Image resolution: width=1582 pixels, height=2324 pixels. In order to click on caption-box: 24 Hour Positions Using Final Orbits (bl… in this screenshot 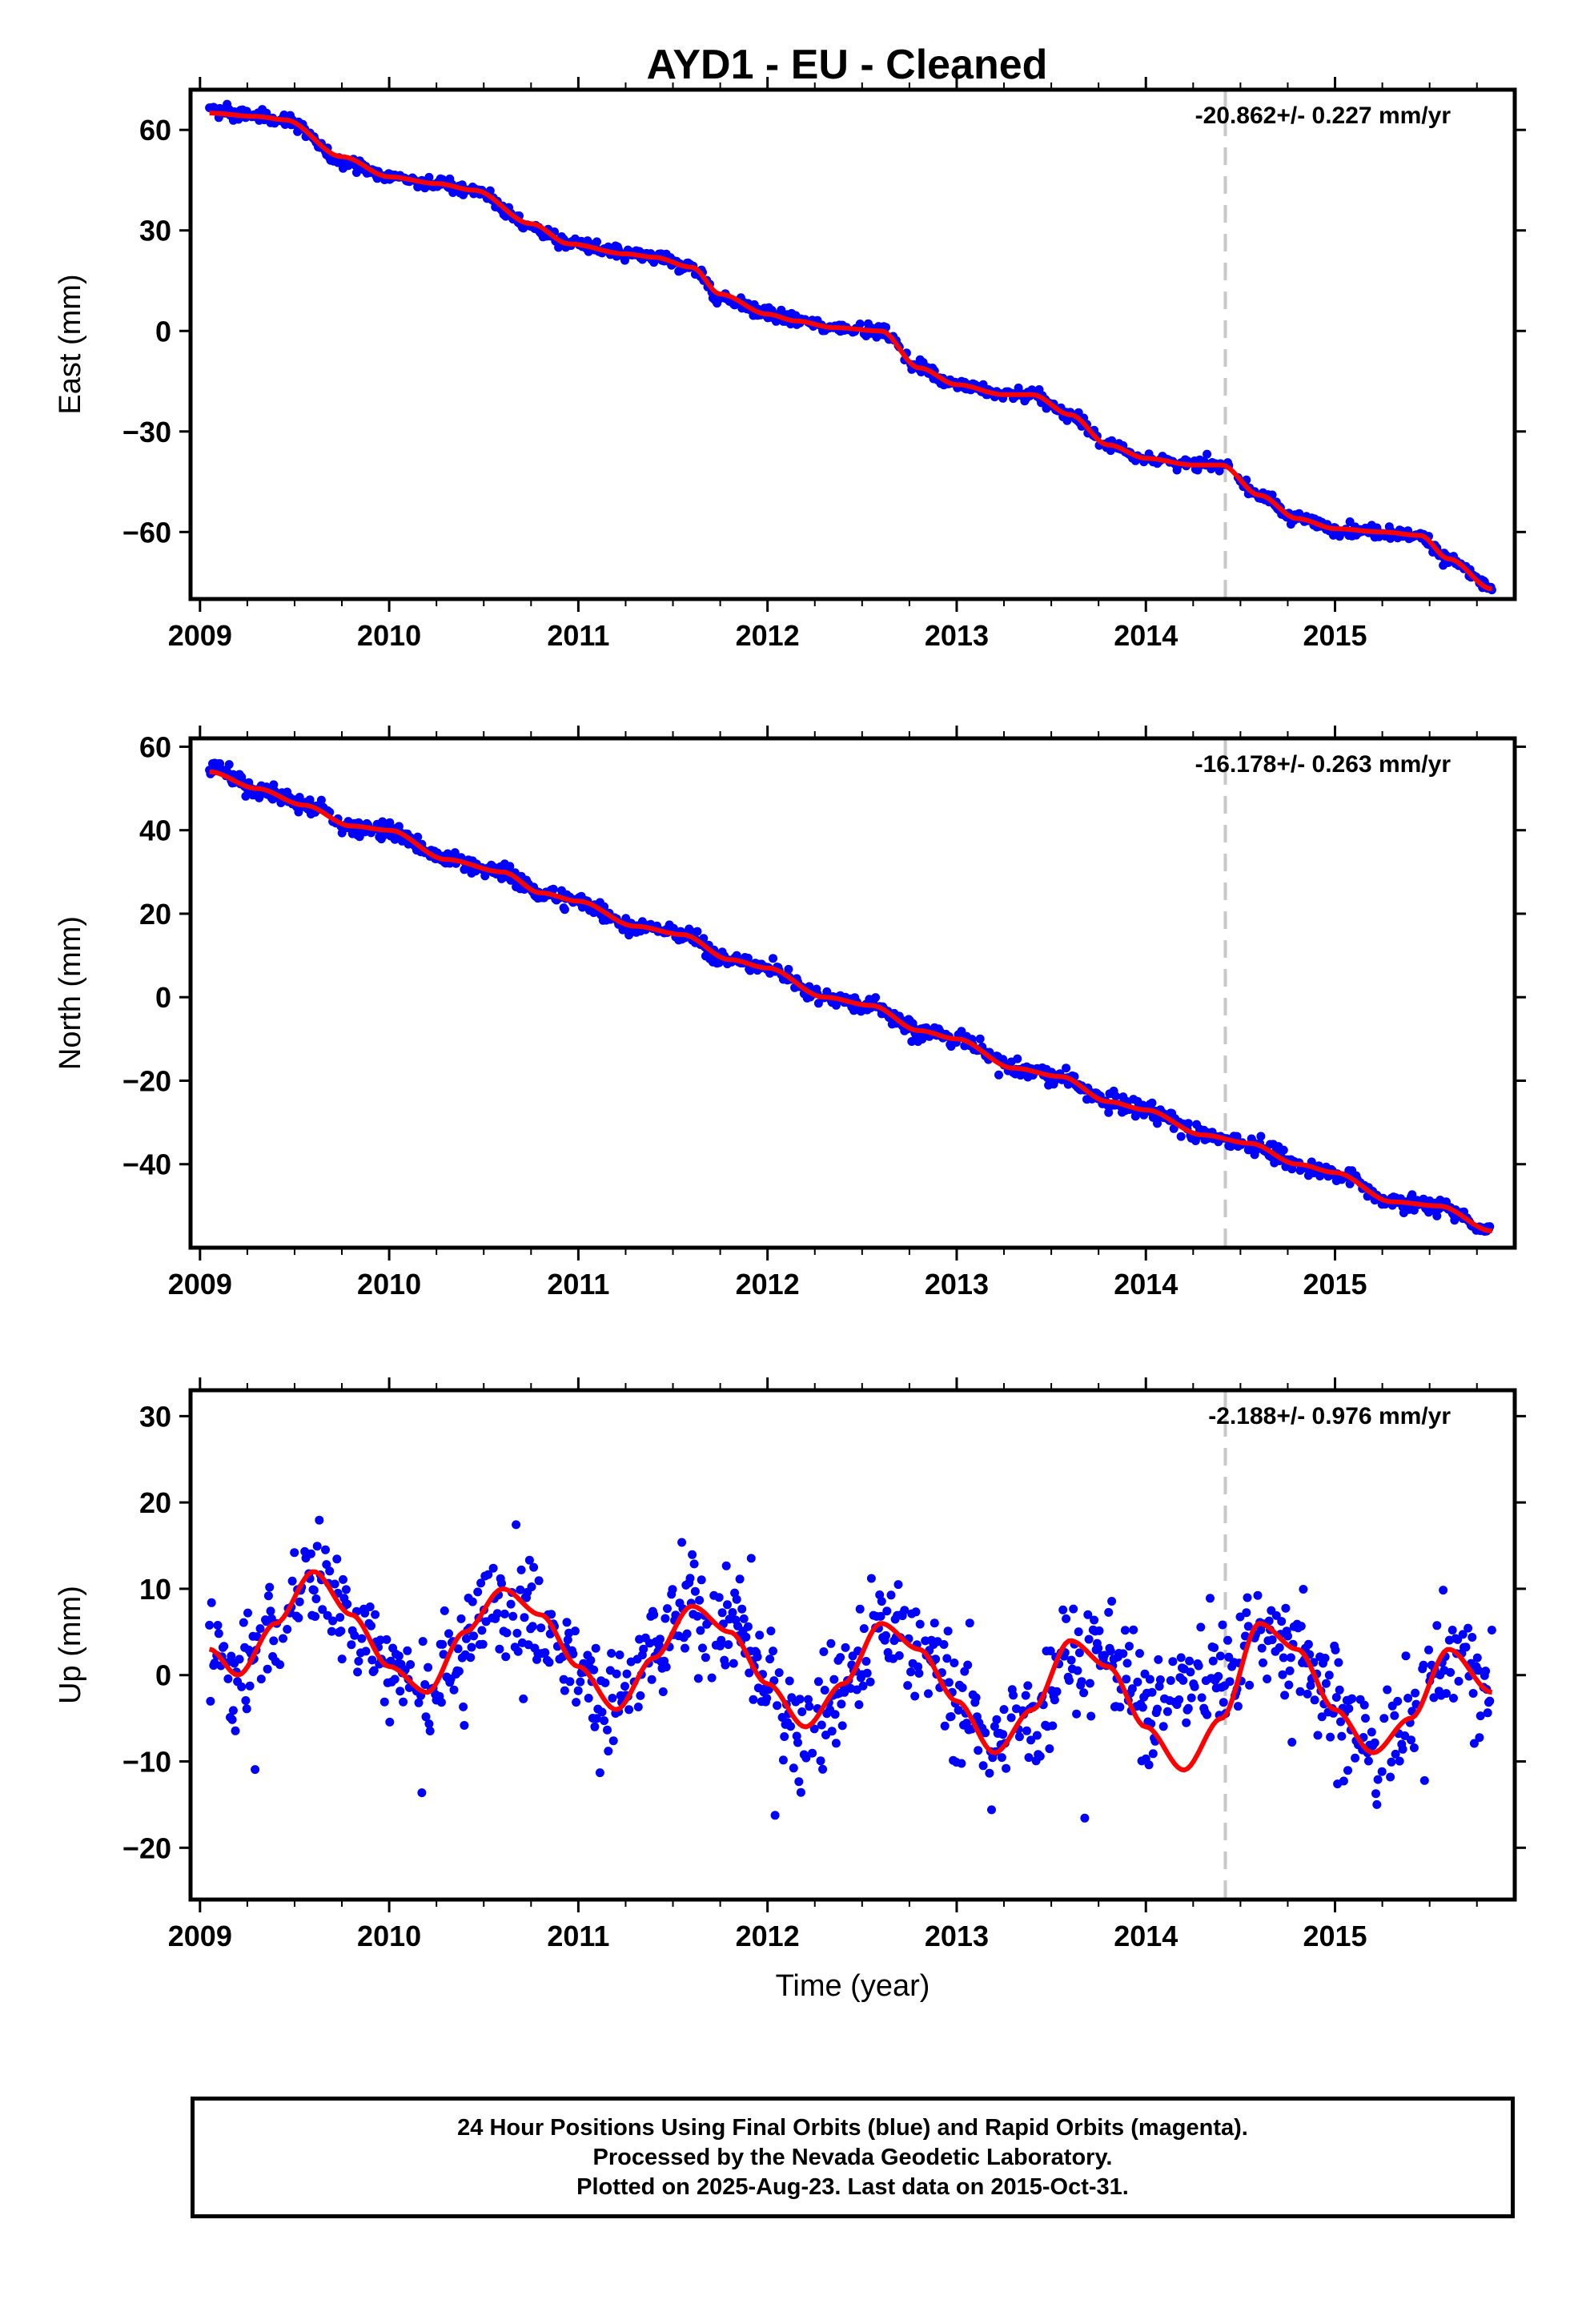, I will do `click(853, 2157)`.